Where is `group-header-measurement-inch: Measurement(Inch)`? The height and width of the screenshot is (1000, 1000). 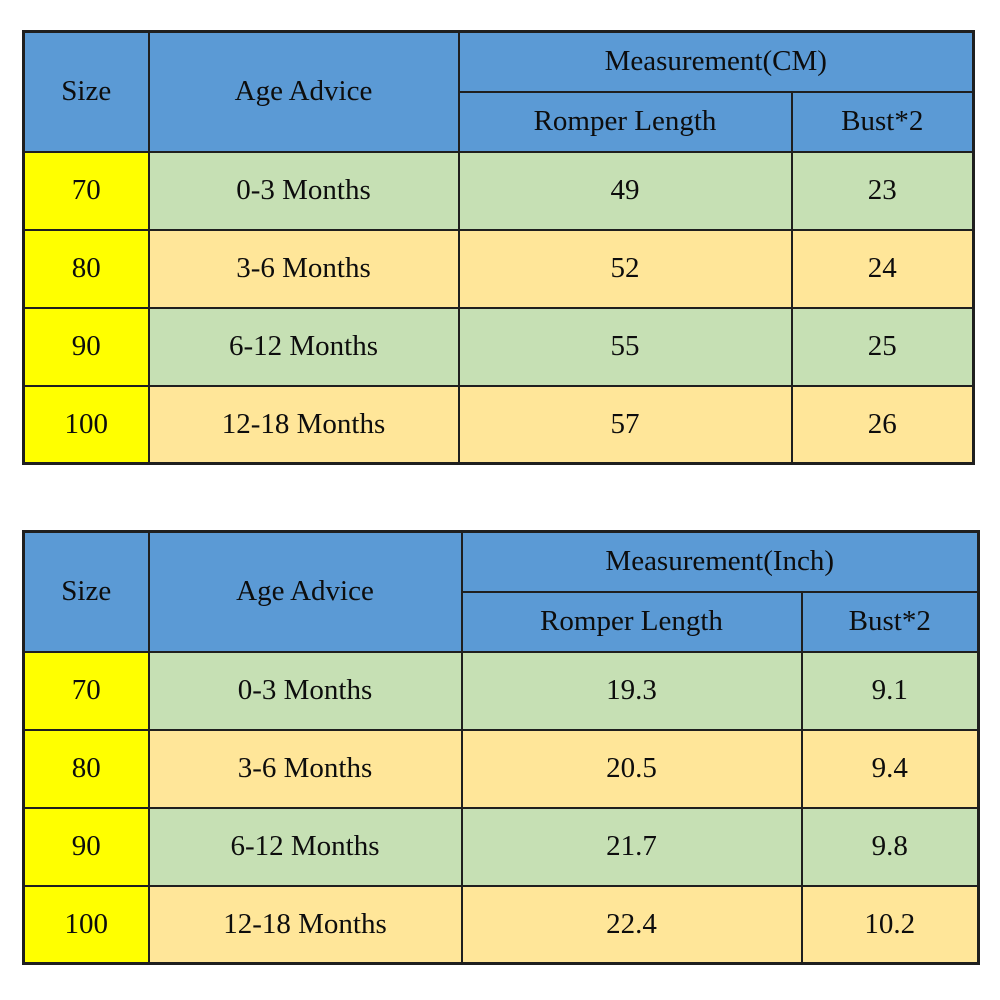 group-header-measurement-inch: Measurement(Inch) is located at coordinates (720, 561).